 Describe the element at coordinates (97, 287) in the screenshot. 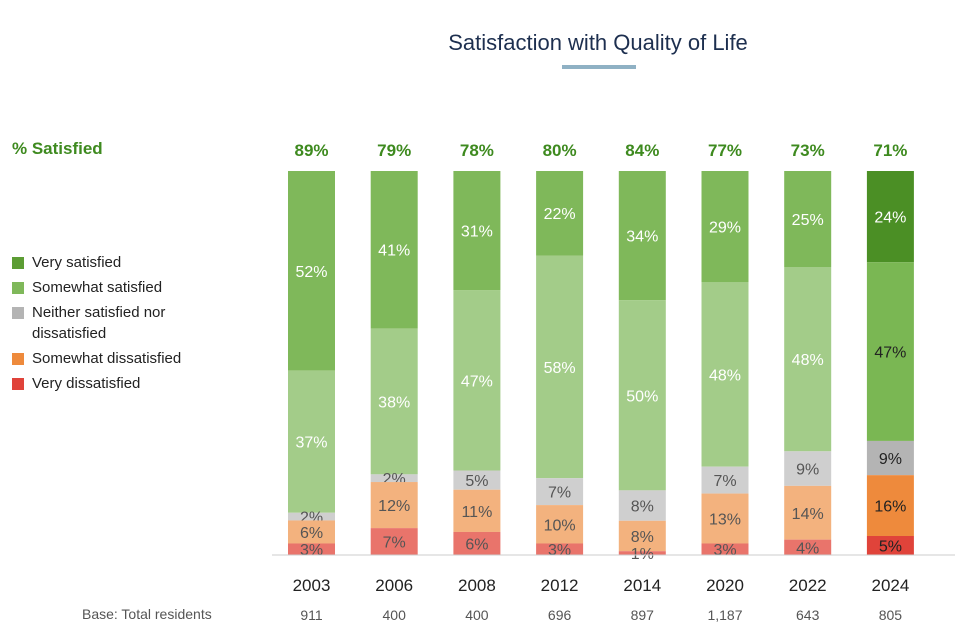

I see `legend-label: Somewhat satisfied` at that location.